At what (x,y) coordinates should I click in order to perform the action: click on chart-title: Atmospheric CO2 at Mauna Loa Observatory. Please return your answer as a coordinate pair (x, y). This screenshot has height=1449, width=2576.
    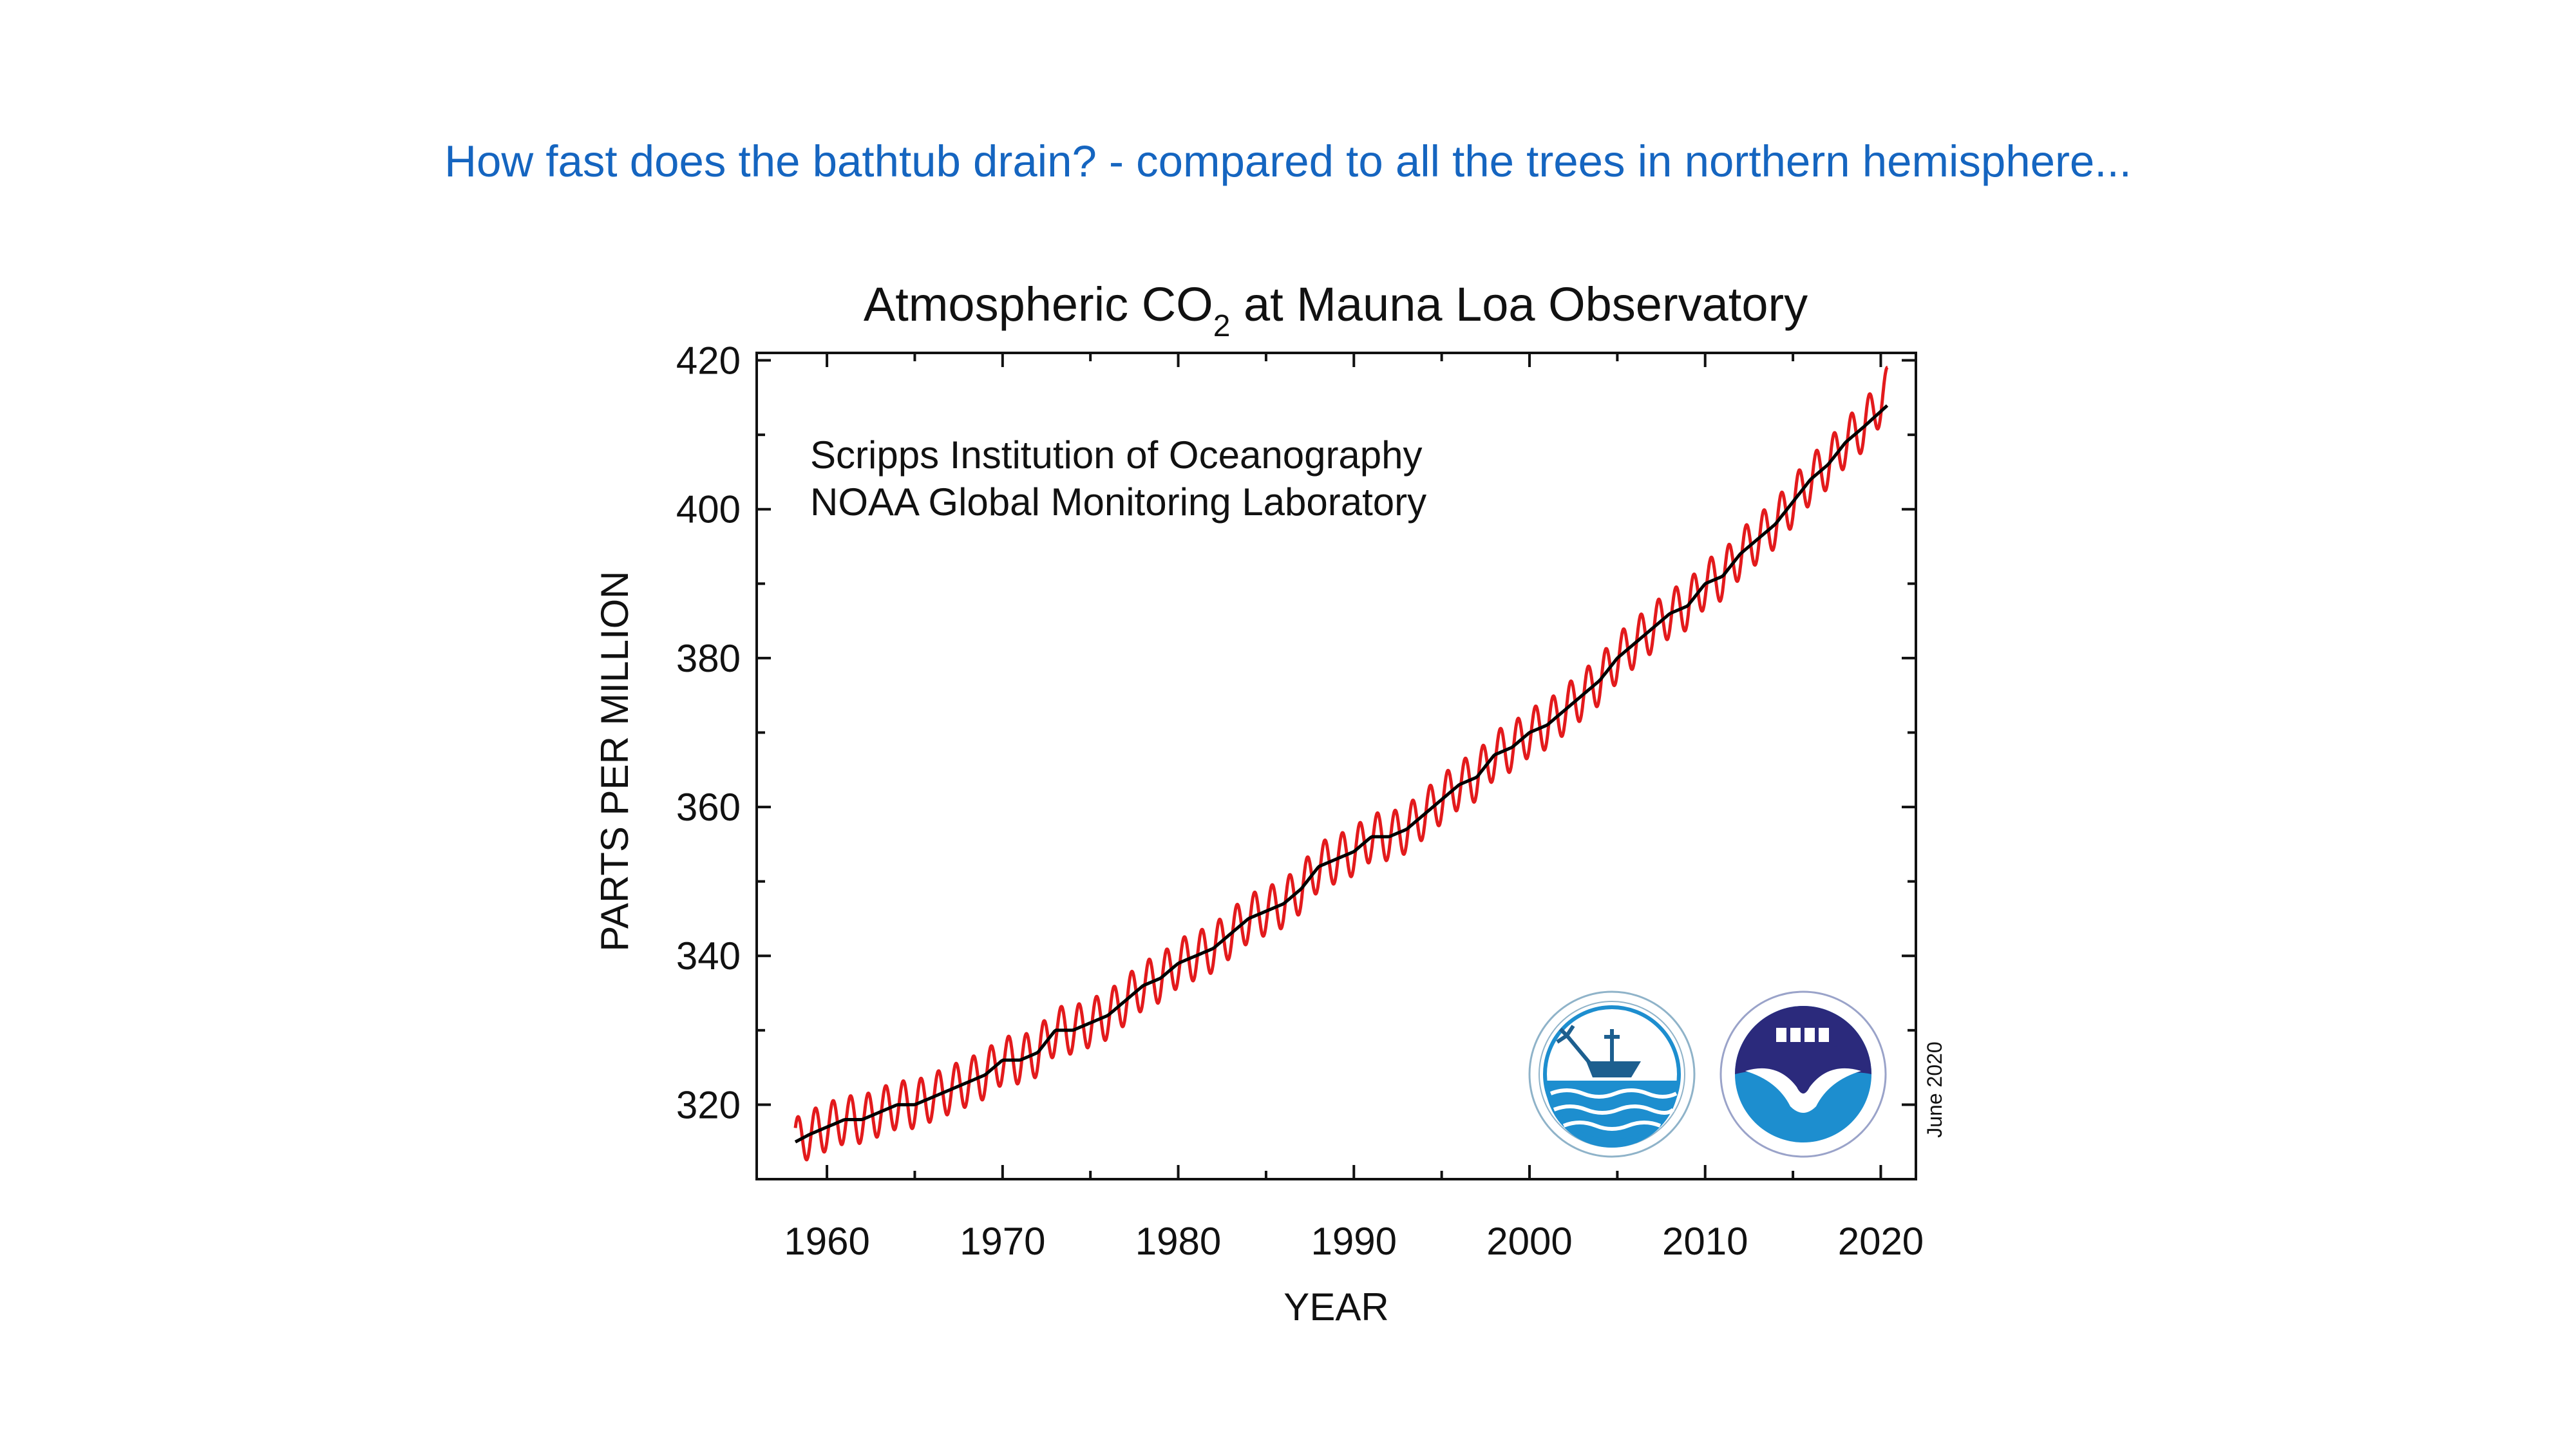
    Looking at the image, I should click on (1336, 310).